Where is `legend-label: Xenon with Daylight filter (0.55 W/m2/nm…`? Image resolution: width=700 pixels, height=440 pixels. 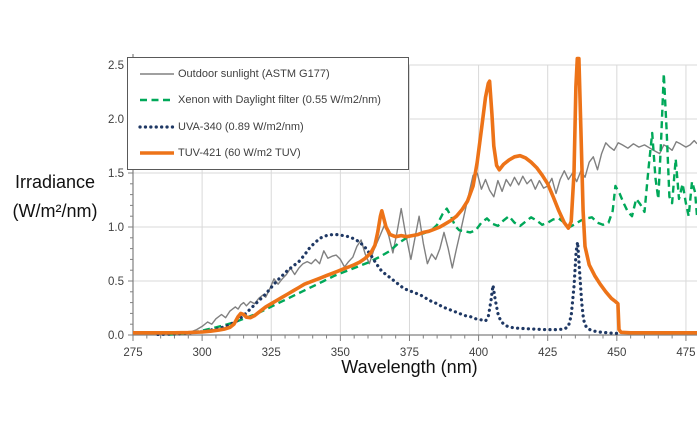
legend-label: Xenon with Daylight filter (0.55 W/m2/nm… is located at coordinates (279, 100).